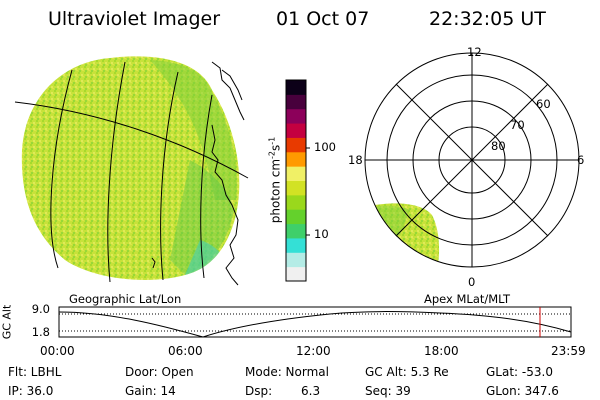 This screenshot has width=600, height=400. I want to click on glon-status: GLon: 347.6, so click(522, 391).